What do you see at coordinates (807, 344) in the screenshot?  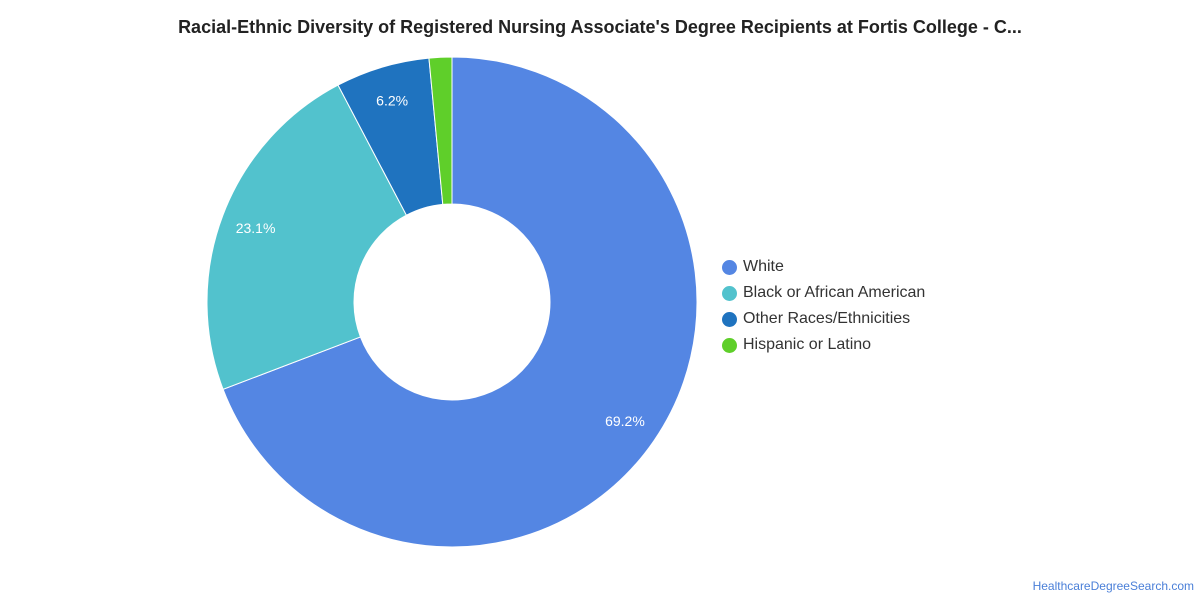 I see `legend-label-hispanic-or-latino: Hispanic or Latino` at bounding box center [807, 344].